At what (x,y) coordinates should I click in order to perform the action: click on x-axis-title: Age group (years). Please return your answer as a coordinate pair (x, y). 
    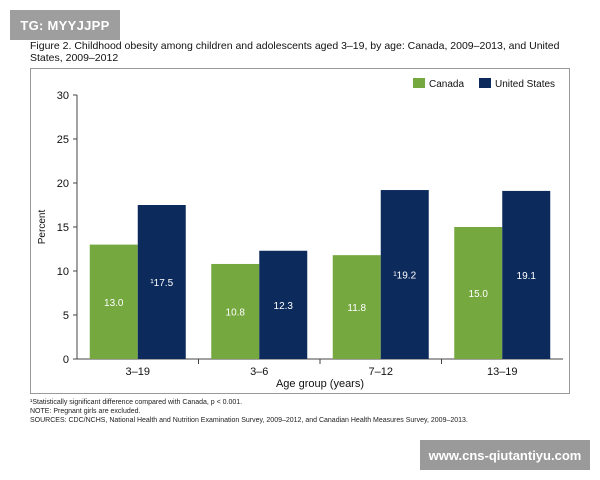
    Looking at the image, I should click on (320, 384).